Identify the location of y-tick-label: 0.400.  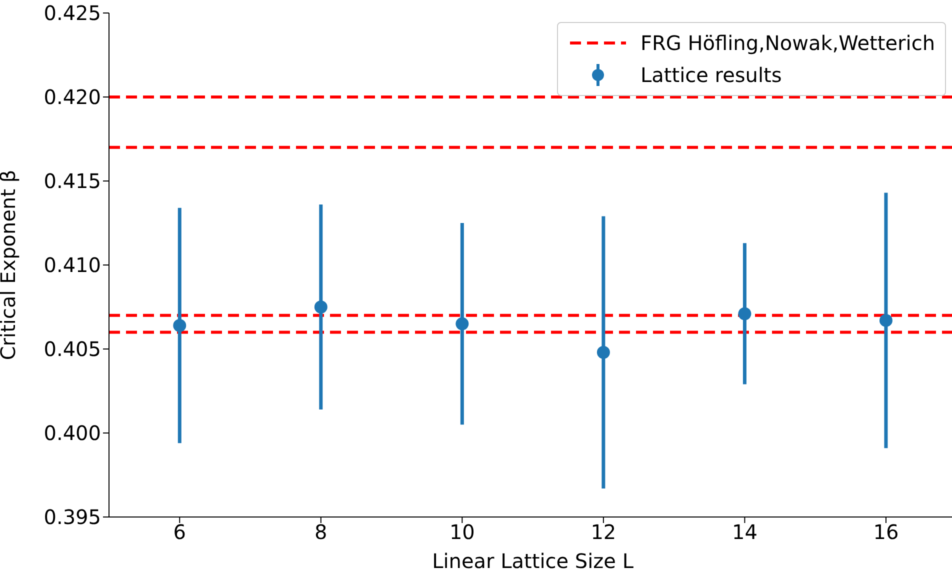
(72, 433).